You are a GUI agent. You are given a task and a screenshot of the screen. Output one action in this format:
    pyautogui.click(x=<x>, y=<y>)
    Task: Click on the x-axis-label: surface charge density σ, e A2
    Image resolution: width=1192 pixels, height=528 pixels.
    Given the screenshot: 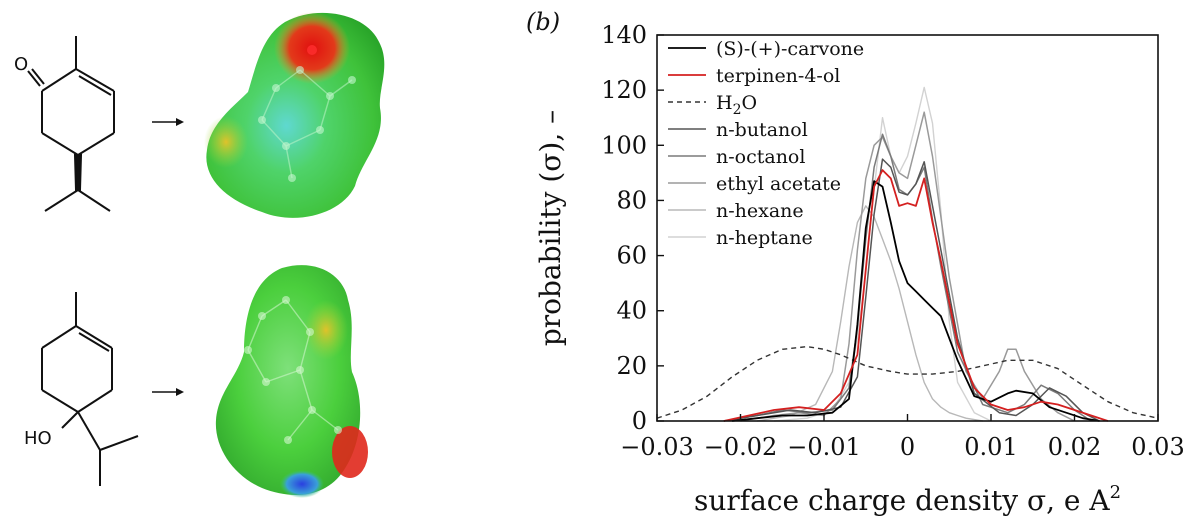 What is the action you would take?
    pyautogui.click(x=907, y=499)
    